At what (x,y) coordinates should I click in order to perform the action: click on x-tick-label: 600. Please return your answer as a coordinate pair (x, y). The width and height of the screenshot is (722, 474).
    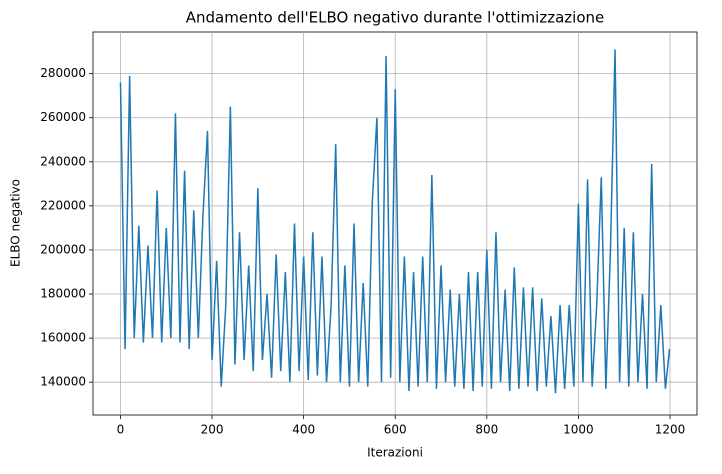
    Looking at the image, I should click on (395, 430).